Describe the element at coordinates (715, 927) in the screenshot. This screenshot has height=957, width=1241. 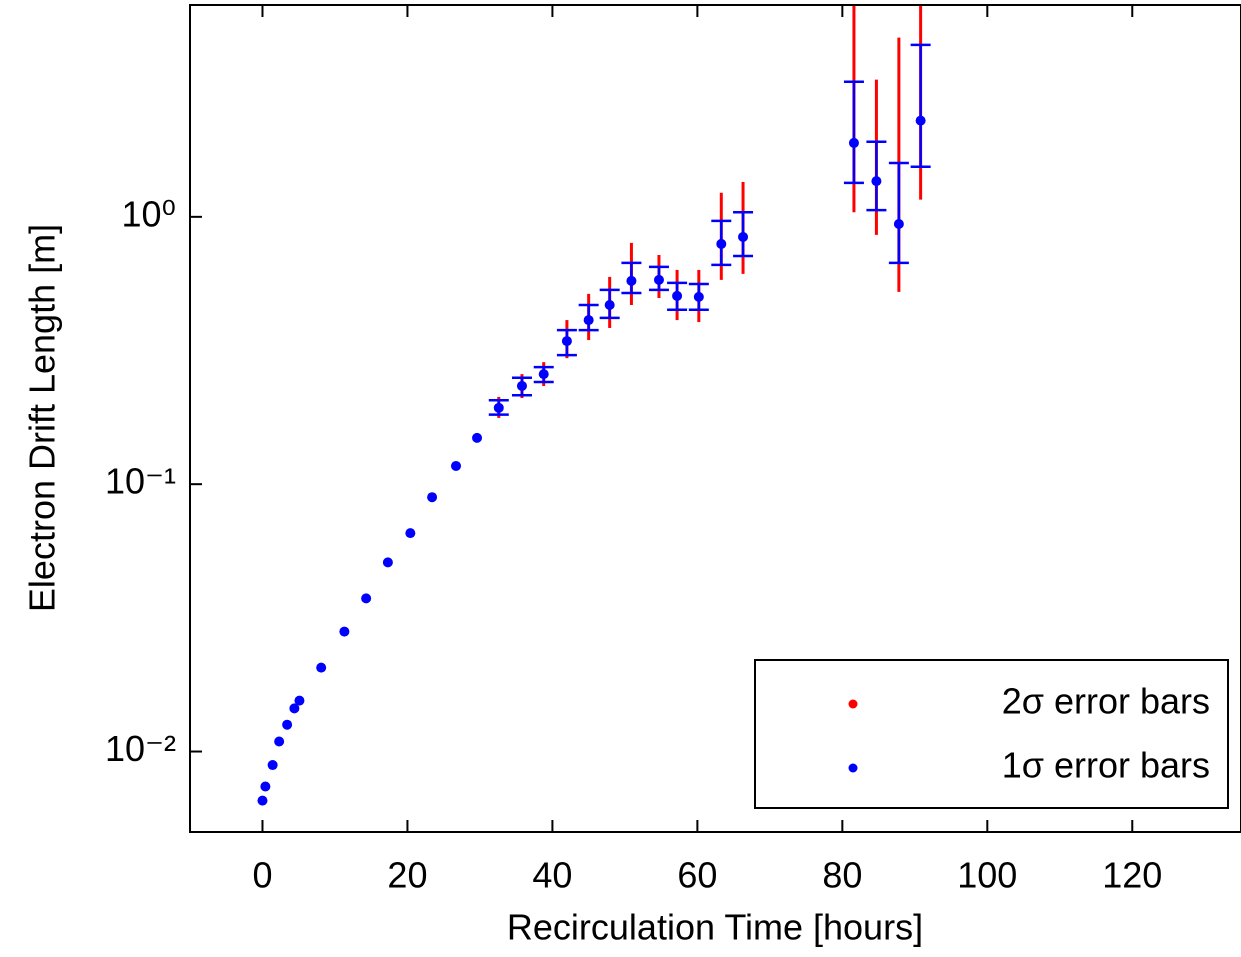
I see `x-axis-label: Recirculation Time [hours]` at that location.